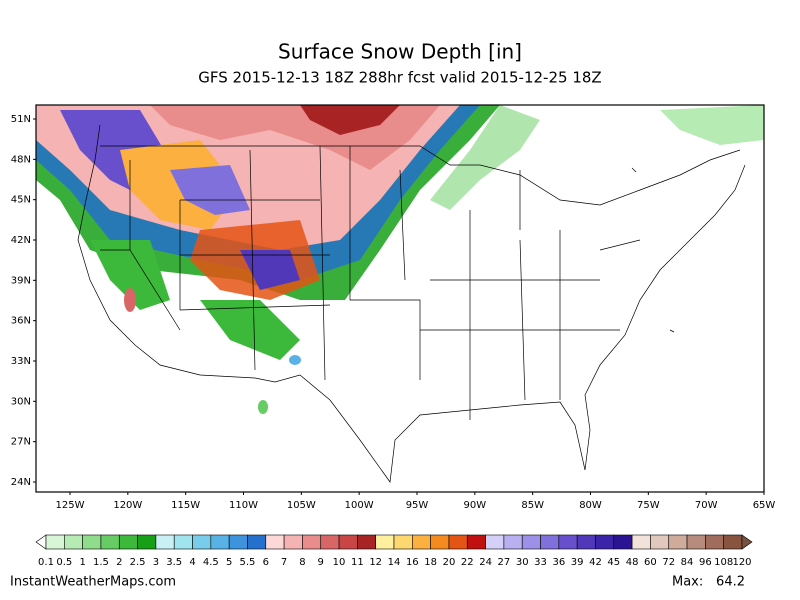  I want to click on max-label: Max:, so click(687, 582).